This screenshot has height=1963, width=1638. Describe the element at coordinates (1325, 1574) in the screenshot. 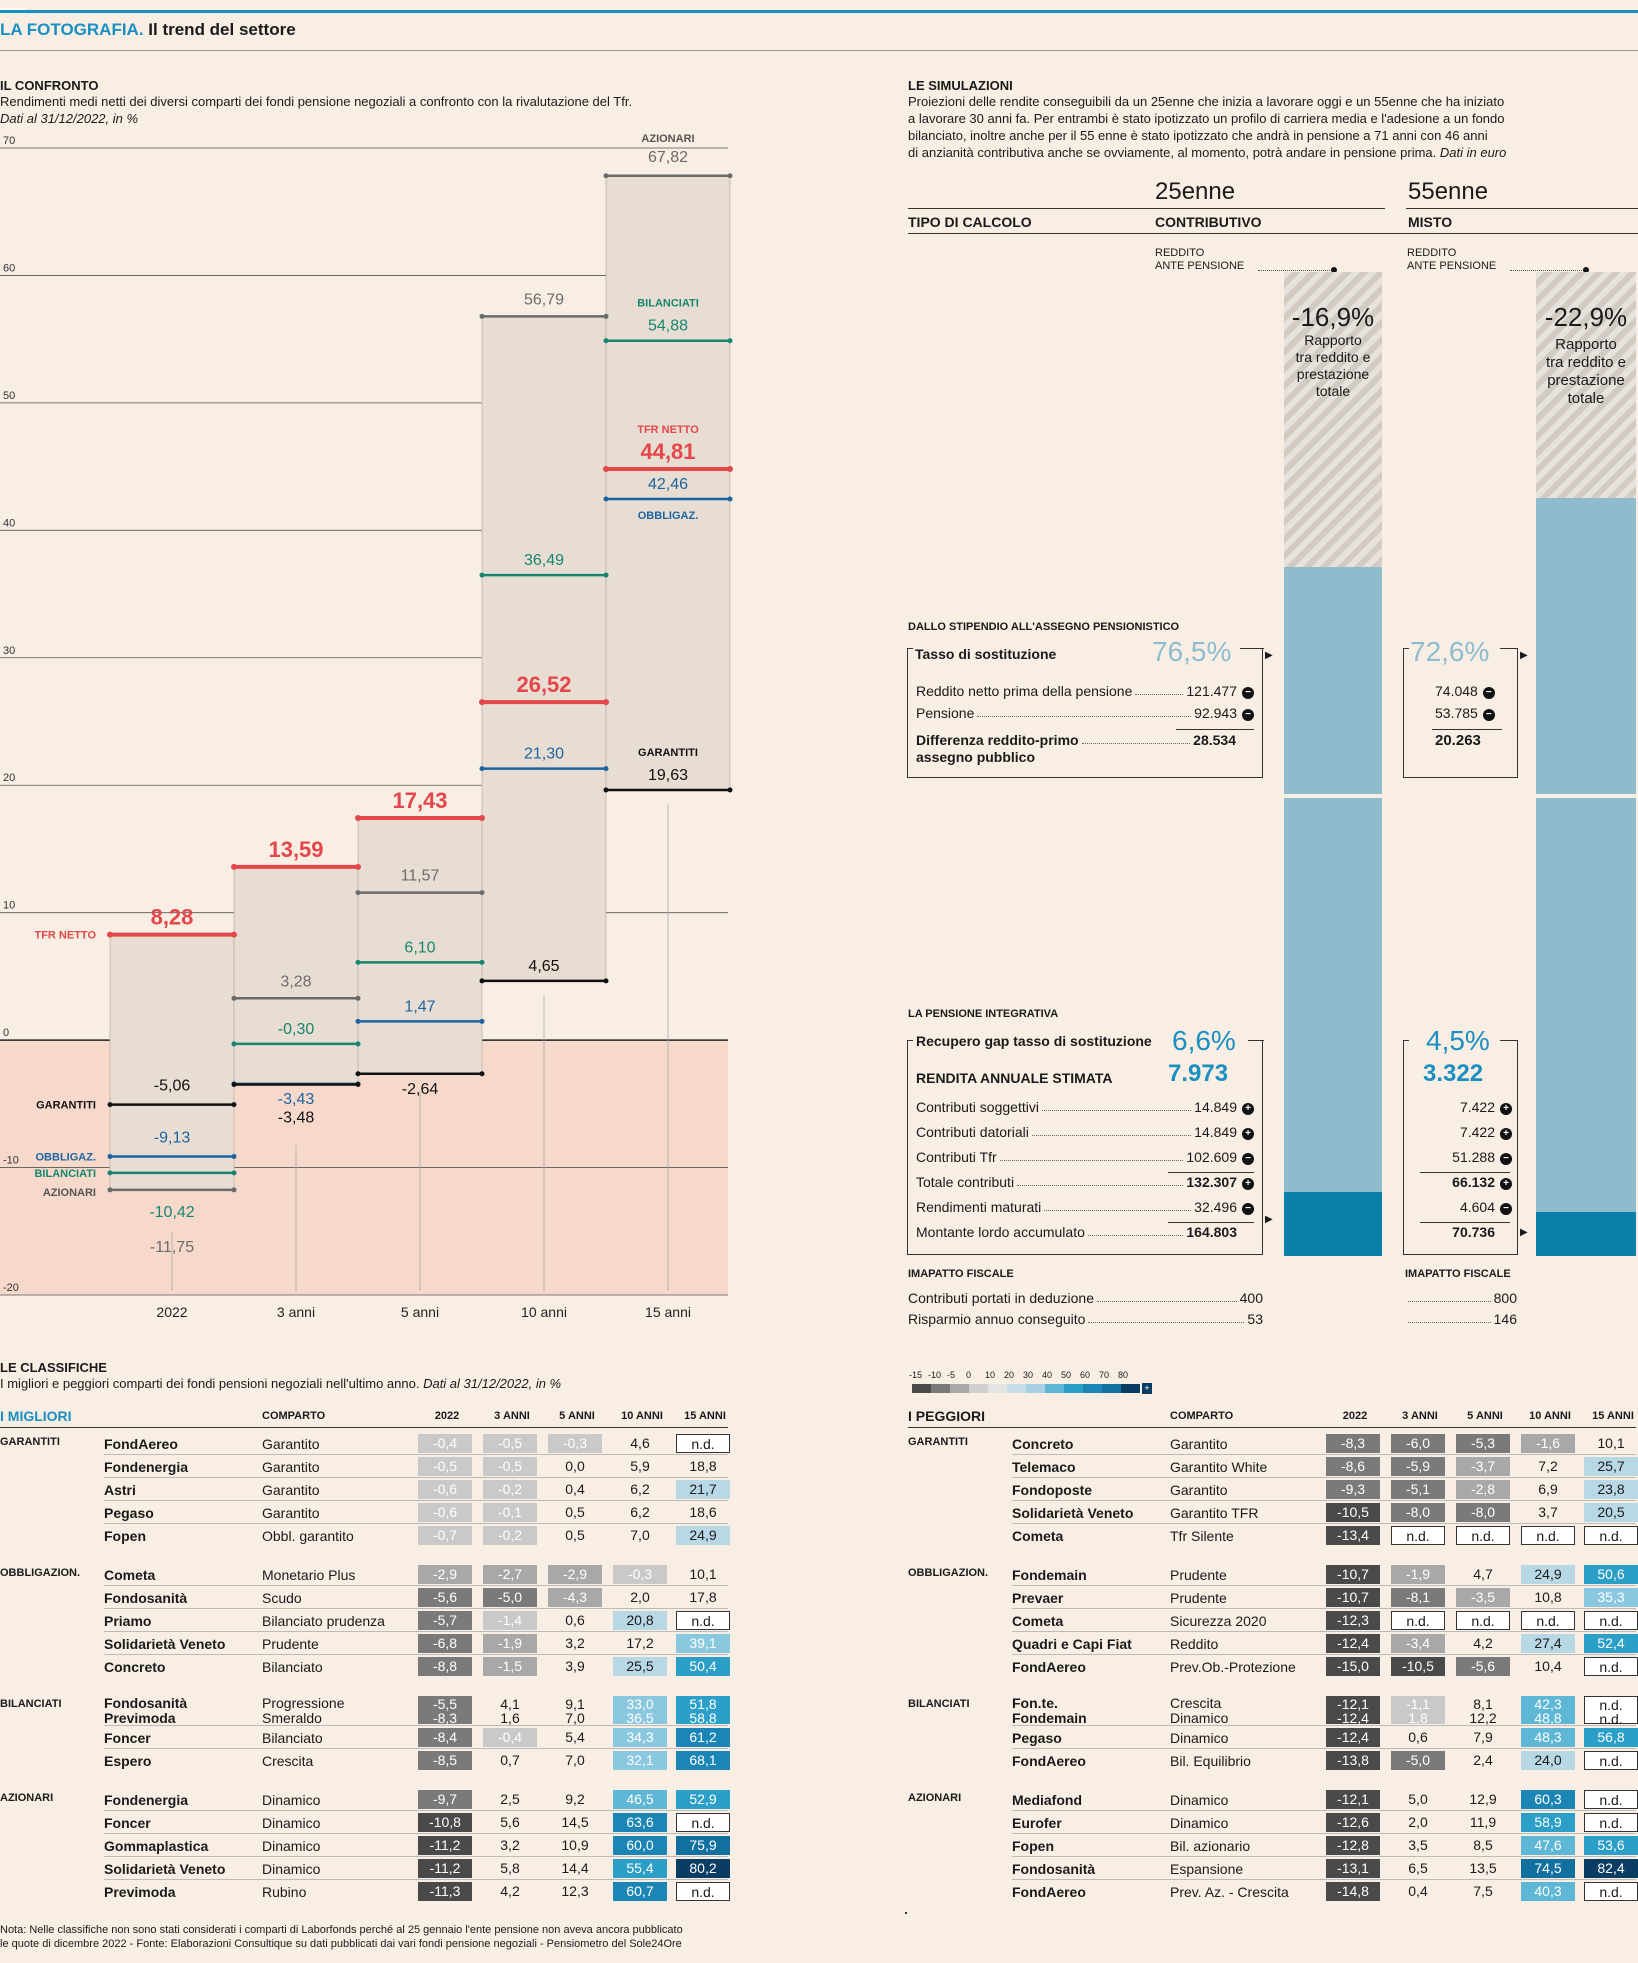

I see `table-row: Fondemain Prudente -10,7 -1,9 4,7 24,9 50,6` at that location.